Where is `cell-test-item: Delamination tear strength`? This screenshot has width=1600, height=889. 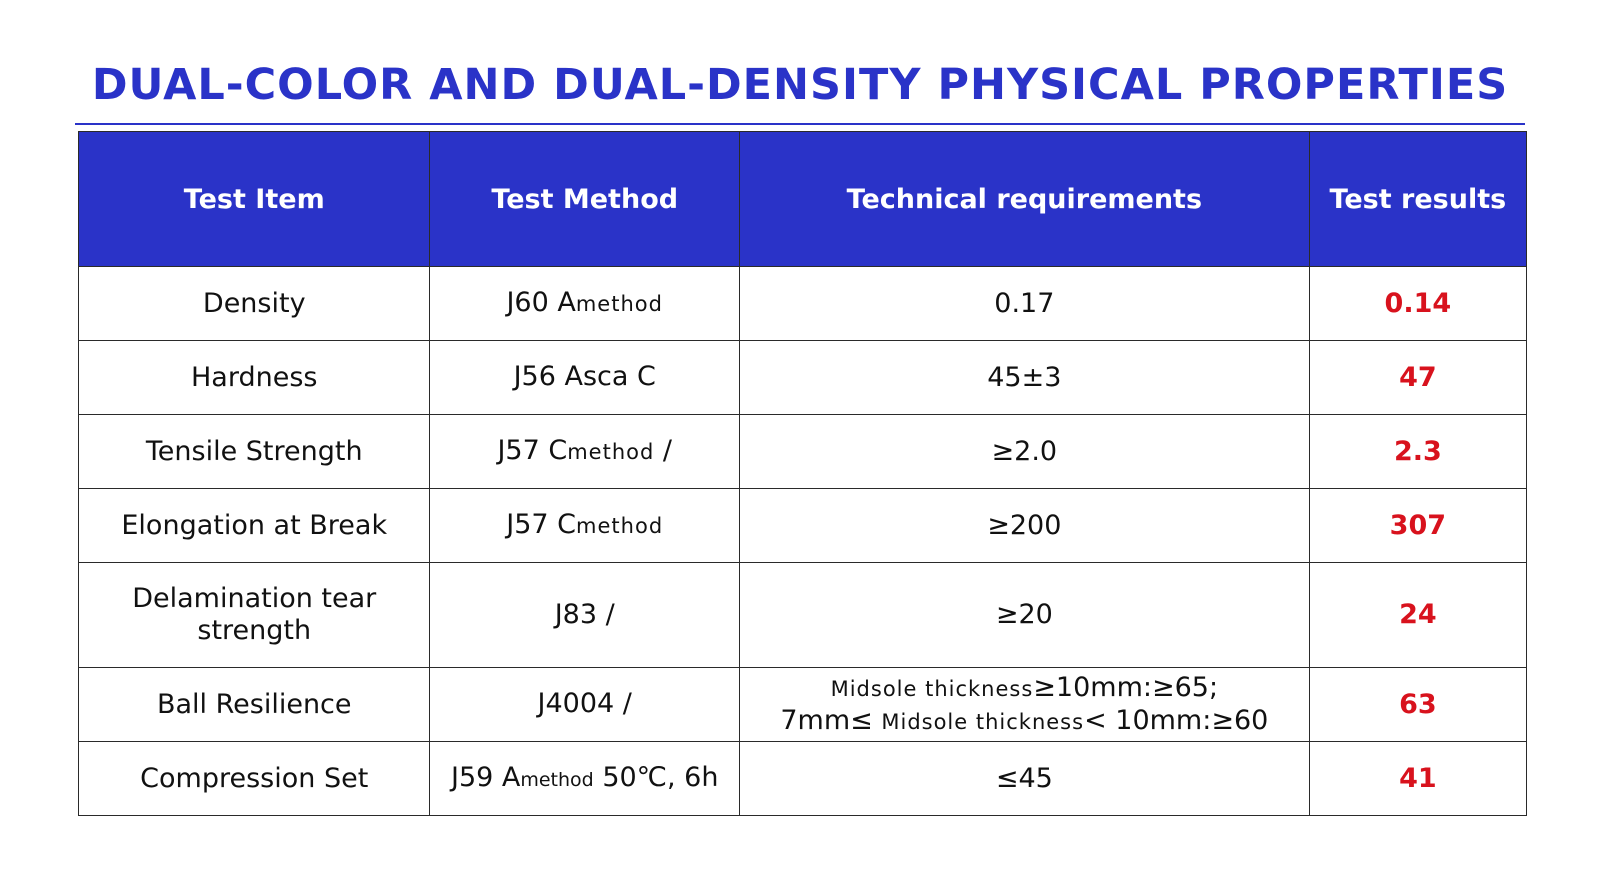 cell-test-item: Delamination tear strength is located at coordinates (254, 615).